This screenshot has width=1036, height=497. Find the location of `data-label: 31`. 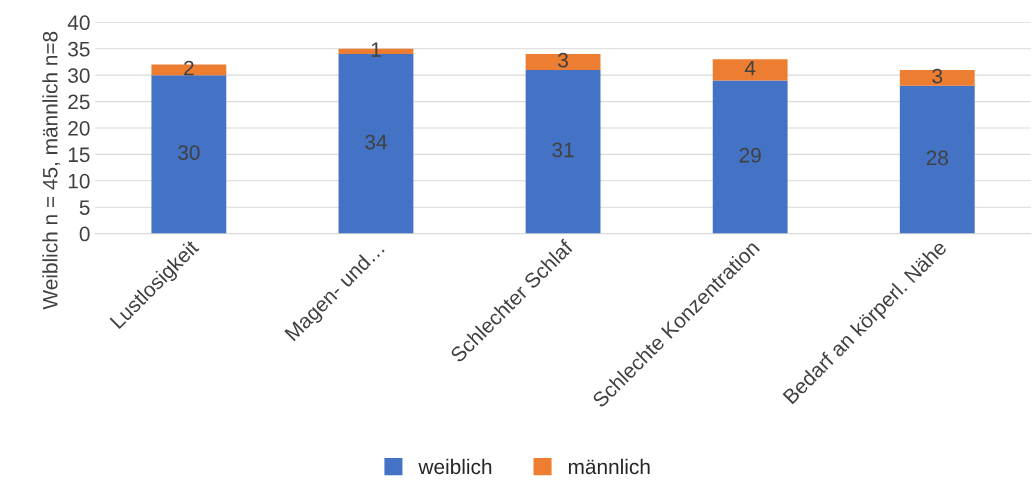

data-label: 31 is located at coordinates (563, 150).